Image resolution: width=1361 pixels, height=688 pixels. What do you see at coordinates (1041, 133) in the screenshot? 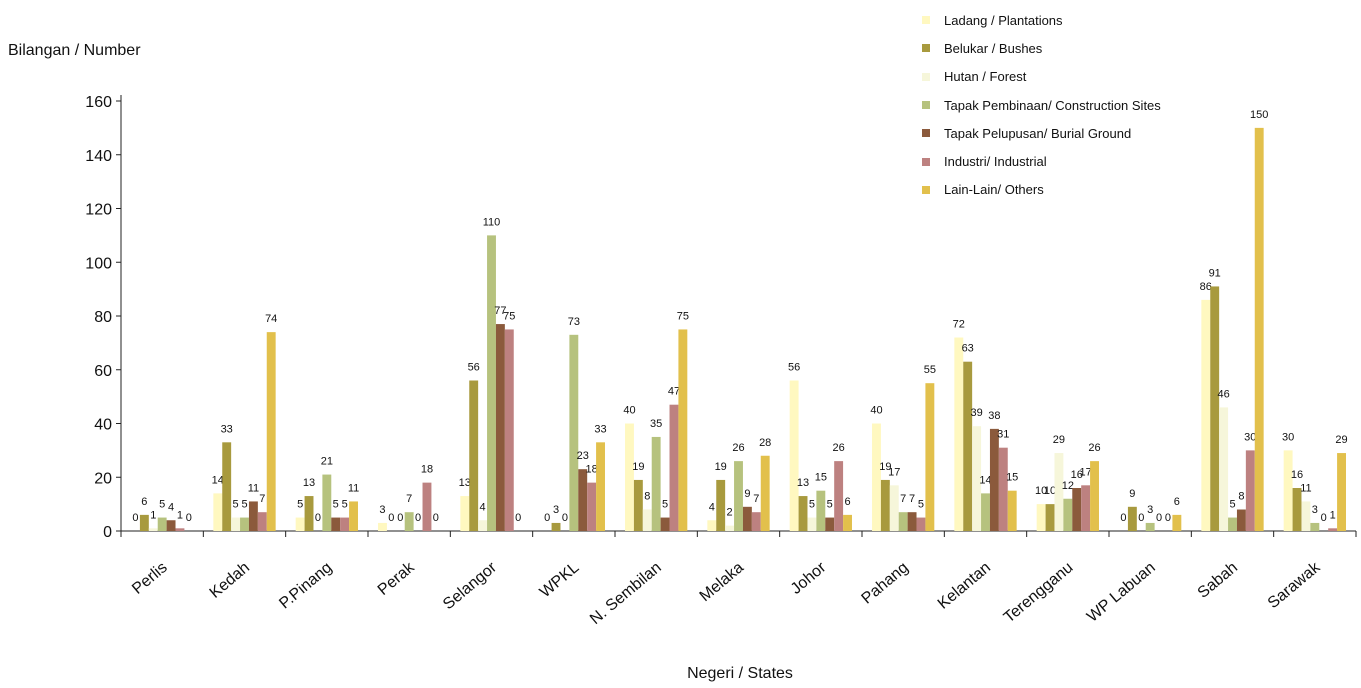
I see `legend-item: Tapak Pelupusan/ Burial Ground` at bounding box center [1041, 133].